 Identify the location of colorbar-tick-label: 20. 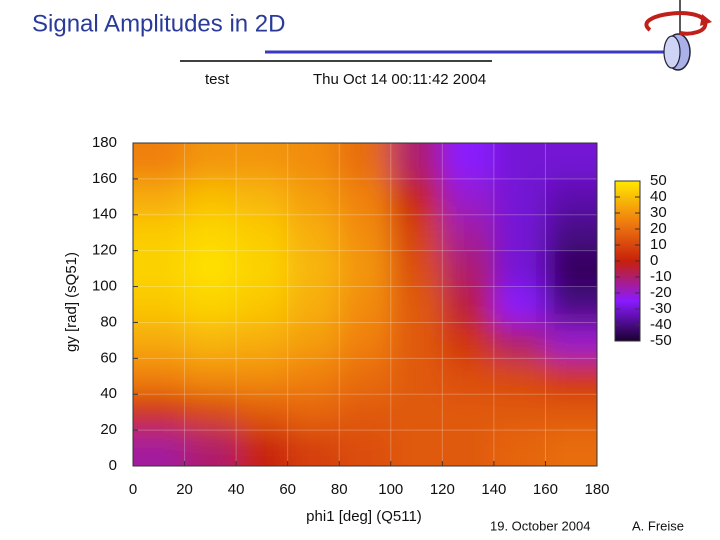
(658, 228).